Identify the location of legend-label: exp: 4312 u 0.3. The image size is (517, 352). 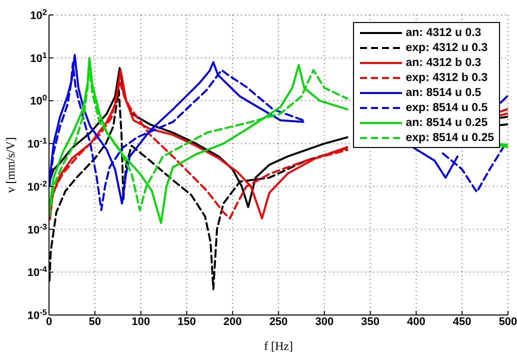
(447, 48).